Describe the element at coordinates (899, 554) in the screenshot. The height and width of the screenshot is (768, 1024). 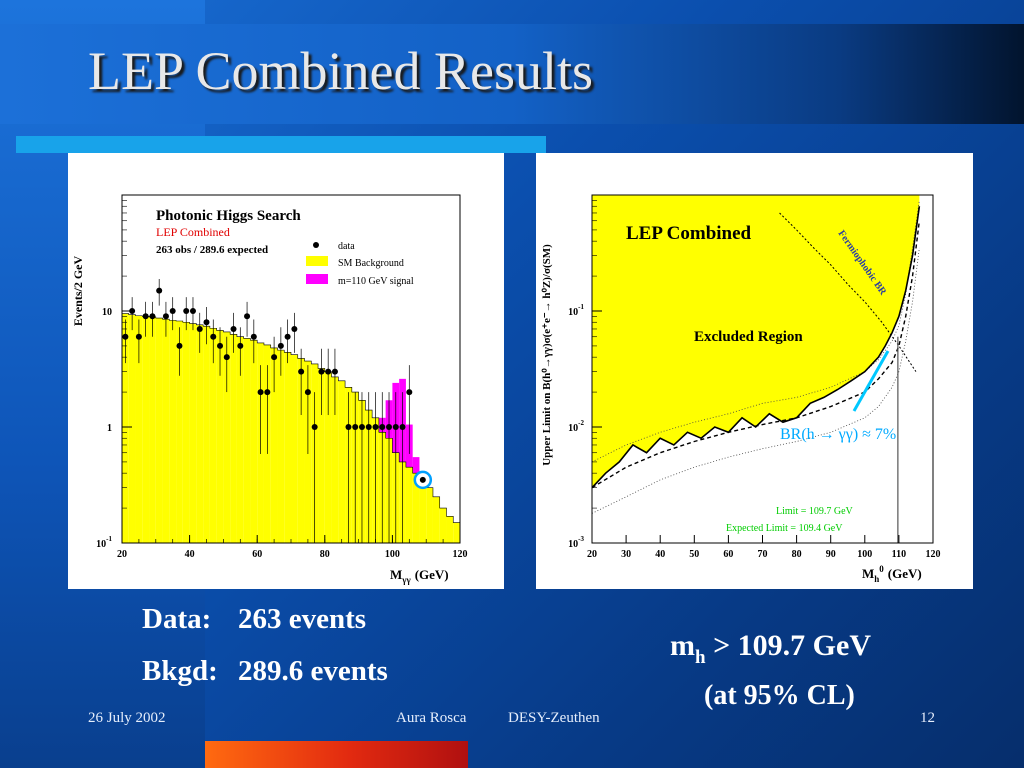
I see `x-tick-label: 110` at that location.